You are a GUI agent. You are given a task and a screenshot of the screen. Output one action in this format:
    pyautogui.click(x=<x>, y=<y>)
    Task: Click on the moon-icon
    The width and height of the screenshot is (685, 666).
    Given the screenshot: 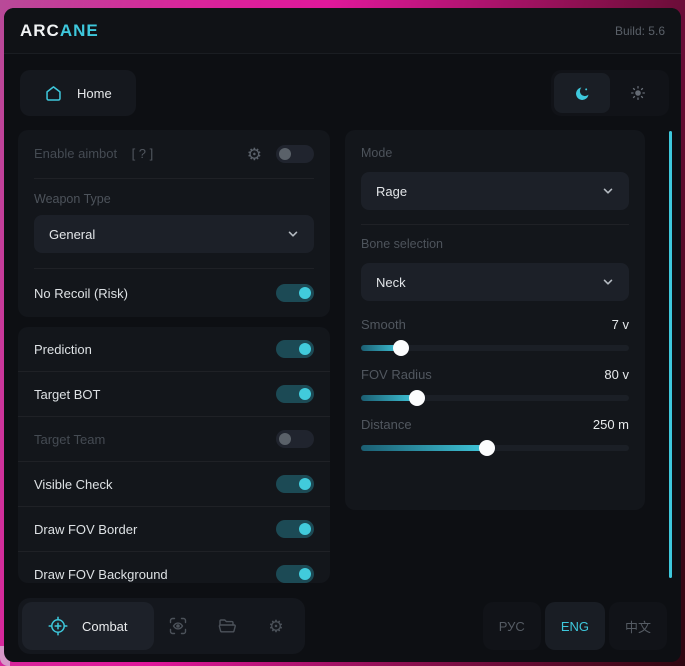 What is the action you would take?
    pyautogui.click(x=582, y=93)
    